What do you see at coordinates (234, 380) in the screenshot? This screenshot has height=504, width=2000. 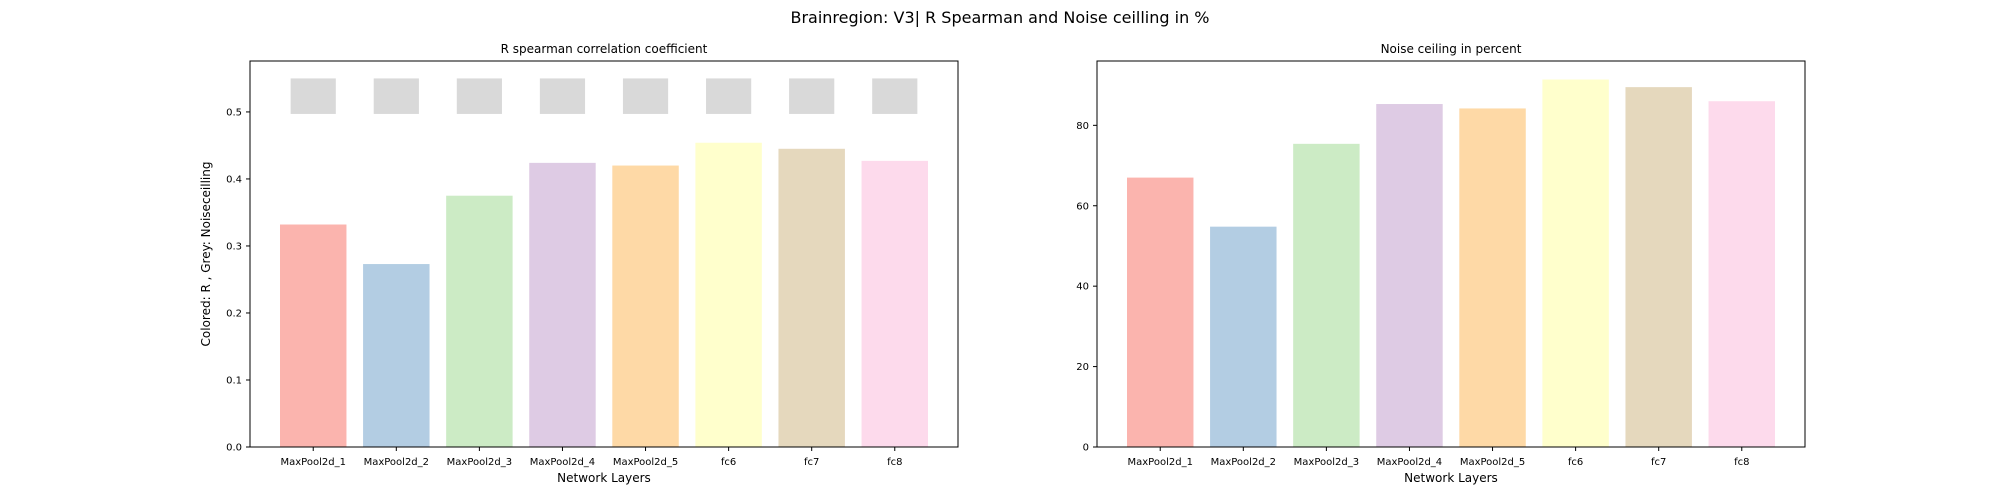 I see `y-tick-label: 0.1` at bounding box center [234, 380].